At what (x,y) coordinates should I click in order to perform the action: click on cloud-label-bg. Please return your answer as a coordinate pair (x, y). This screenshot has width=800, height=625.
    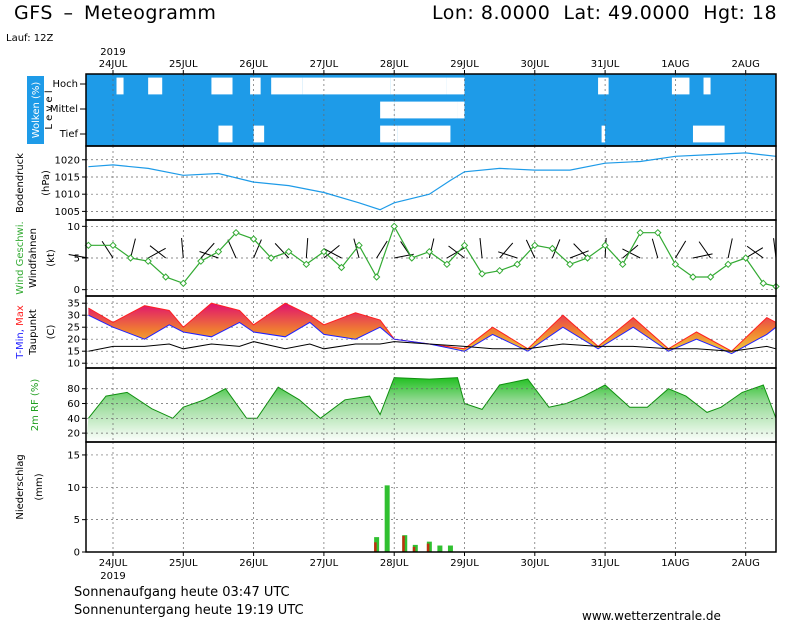
    Looking at the image, I should click on (35, 110).